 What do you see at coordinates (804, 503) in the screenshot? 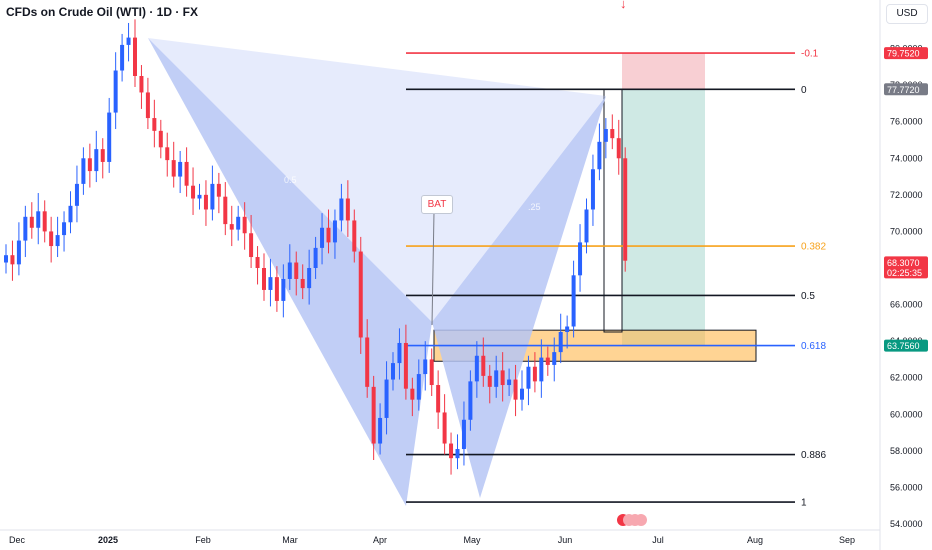
I see `fib-label-6: 1` at bounding box center [804, 503].